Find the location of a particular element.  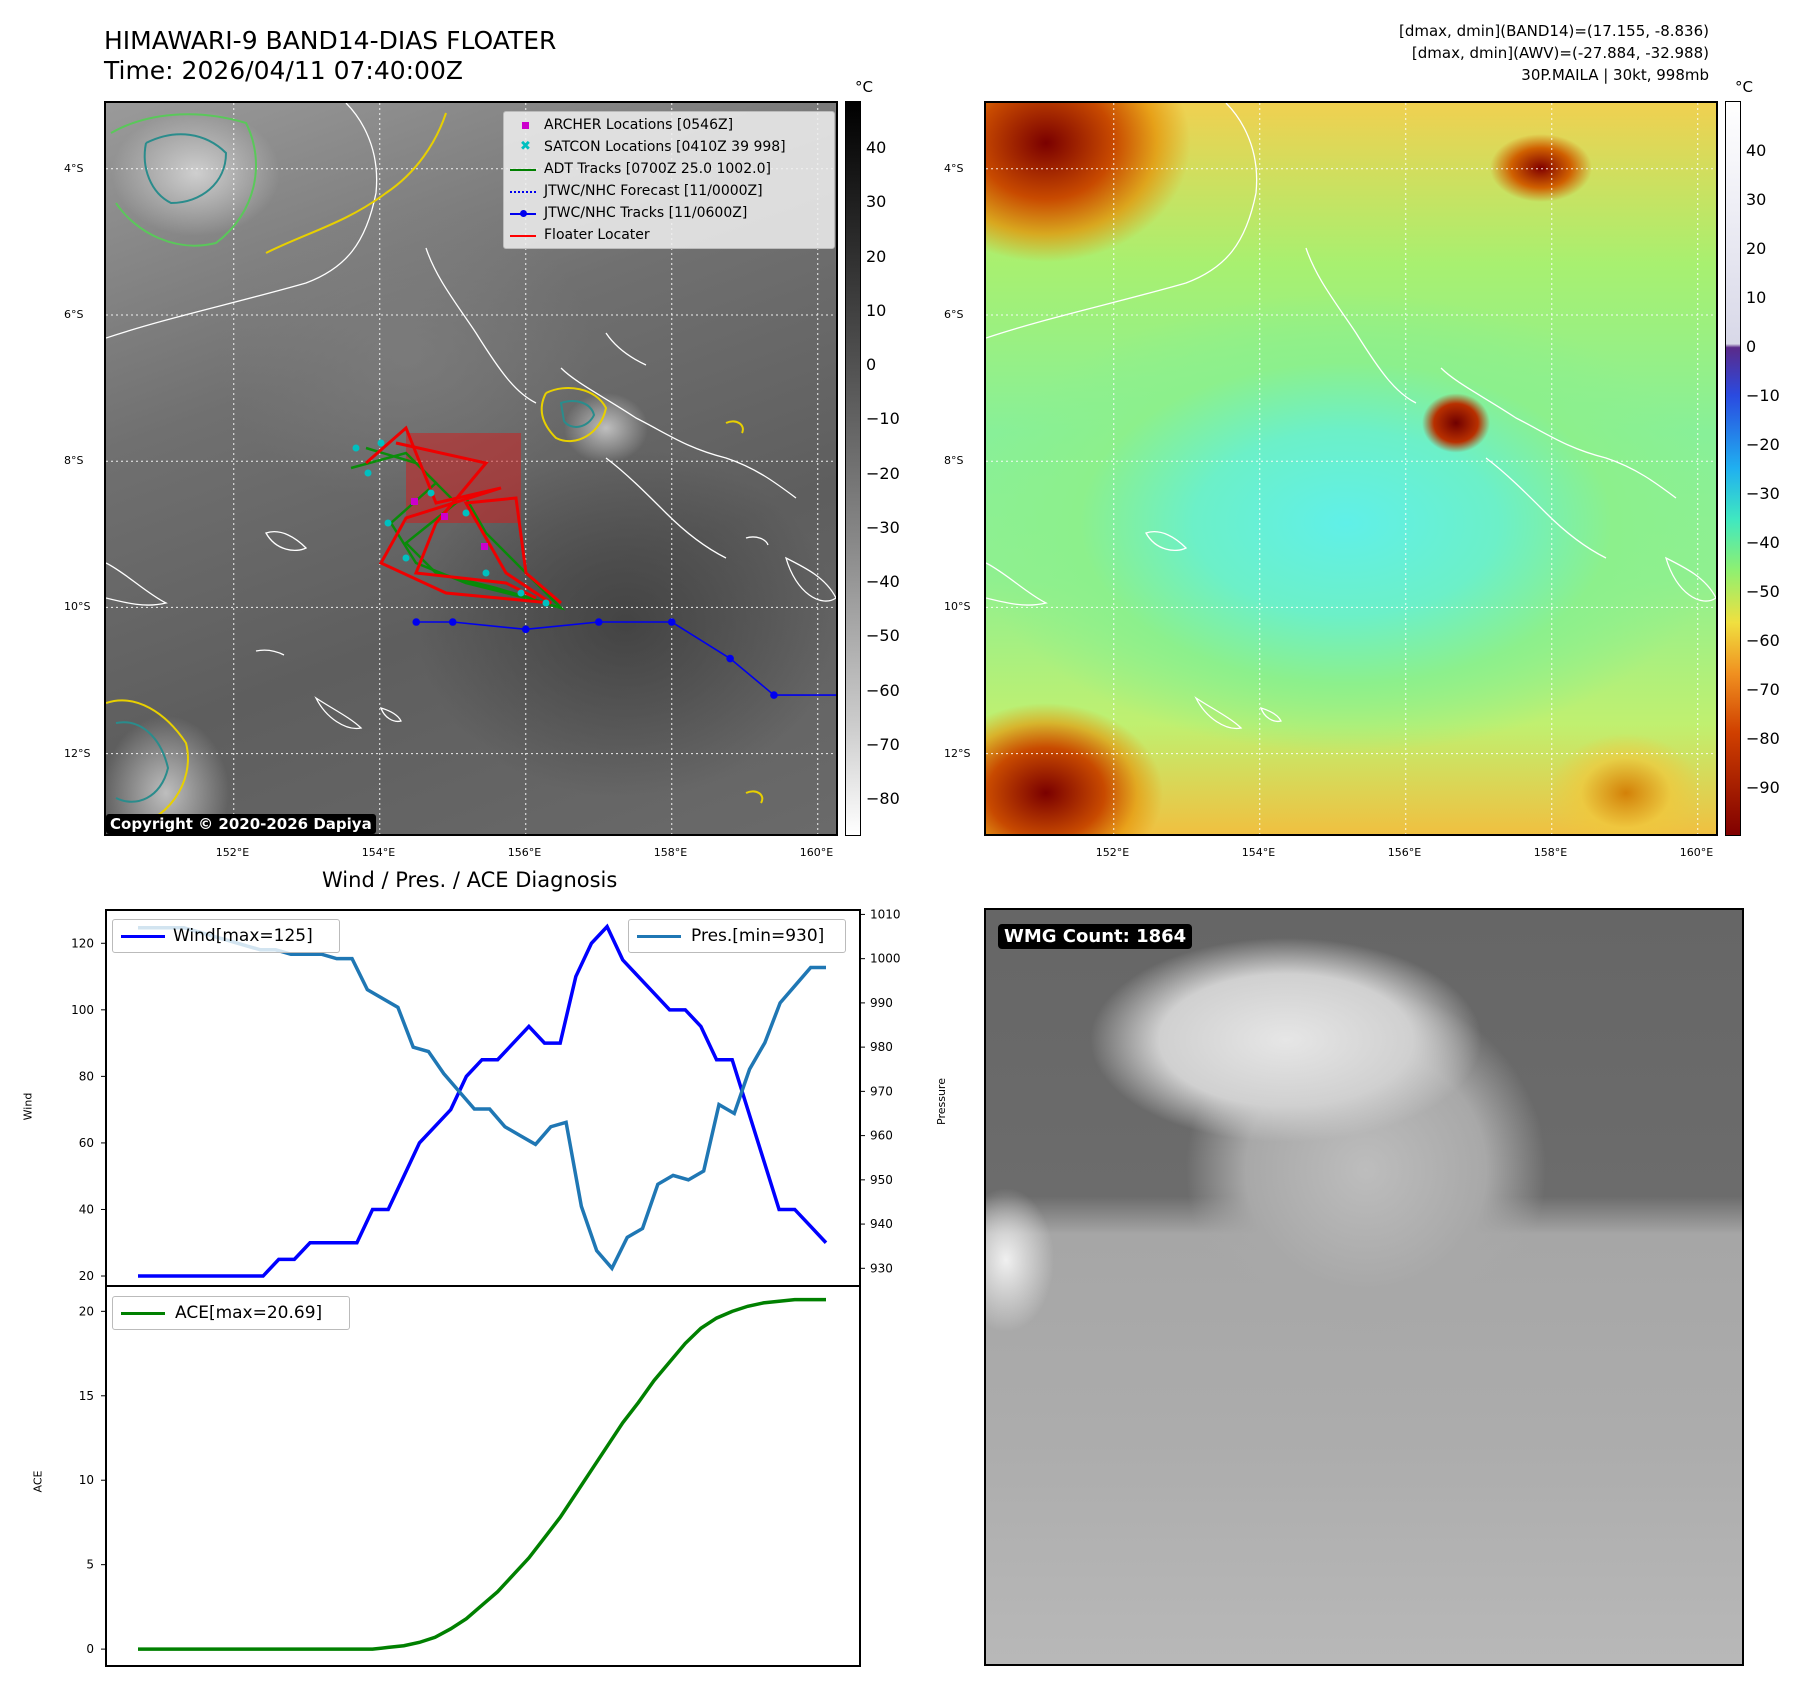

dot-icon is located at coordinates (523, 213).